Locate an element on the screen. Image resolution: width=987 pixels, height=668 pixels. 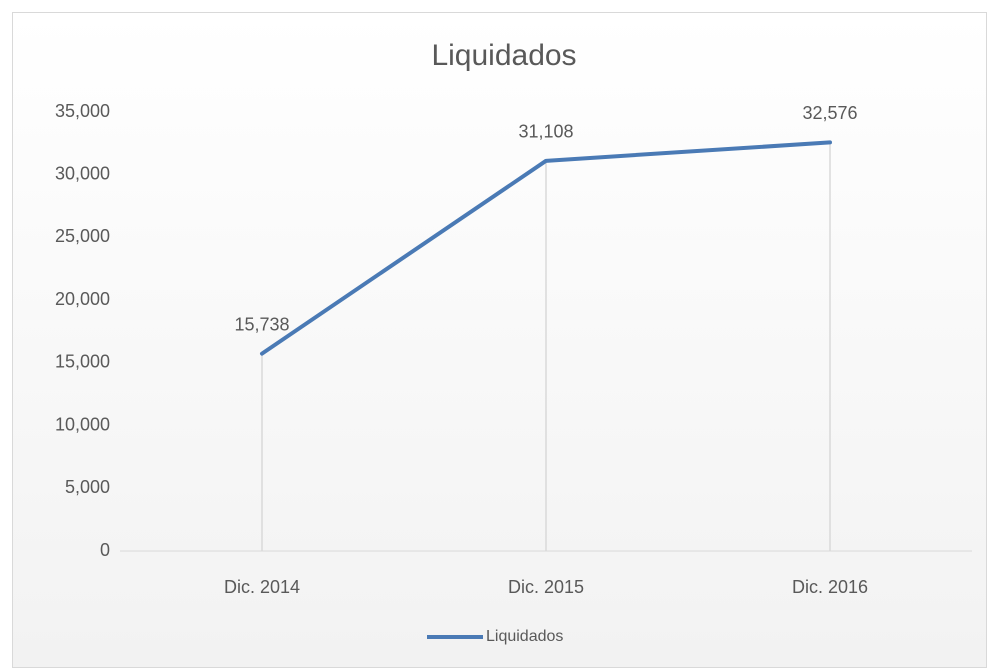
y-tick-label: 10,000 is located at coordinates (82, 424).